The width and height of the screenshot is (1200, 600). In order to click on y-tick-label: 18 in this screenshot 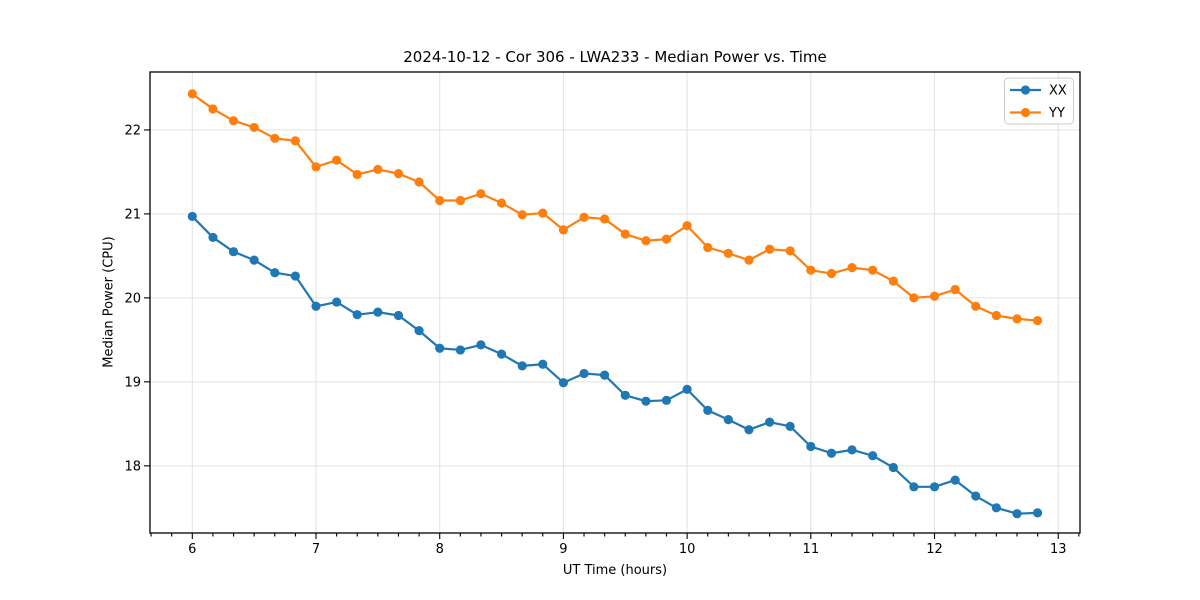, I will do `click(132, 466)`.